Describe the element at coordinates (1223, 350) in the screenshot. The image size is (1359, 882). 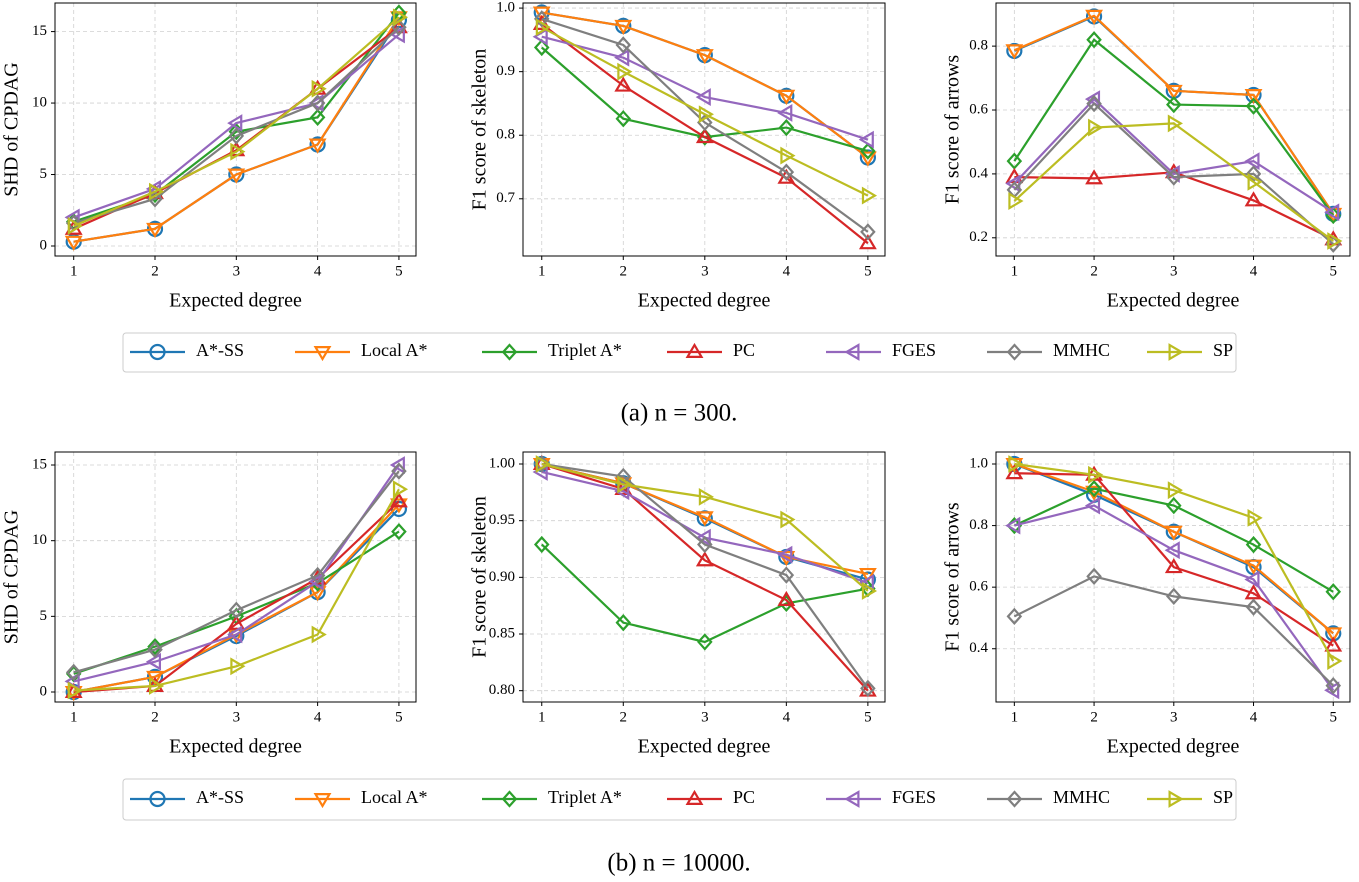
I see `legend-label: SP` at that location.